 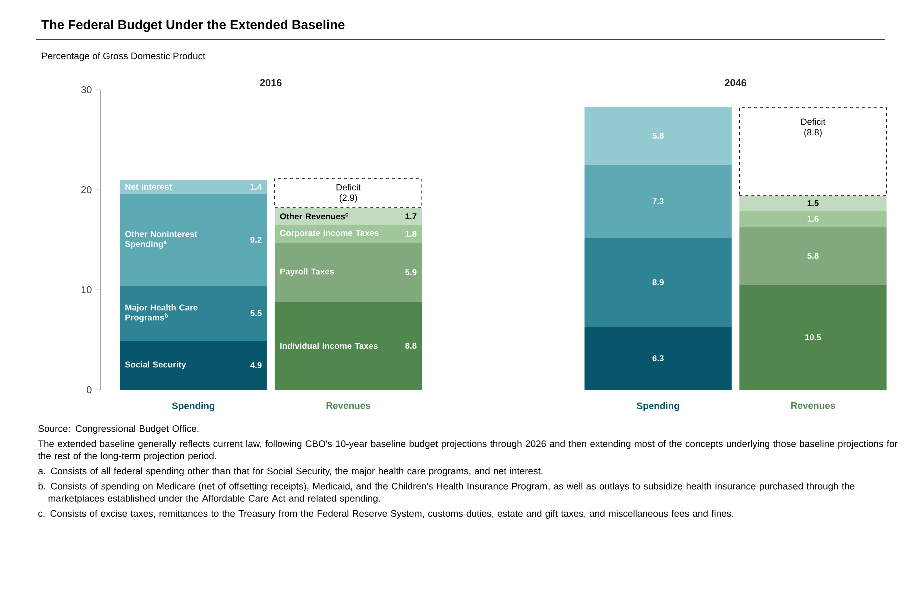 What do you see at coordinates (411, 217) in the screenshot?
I see `data-label: 1.7` at bounding box center [411, 217].